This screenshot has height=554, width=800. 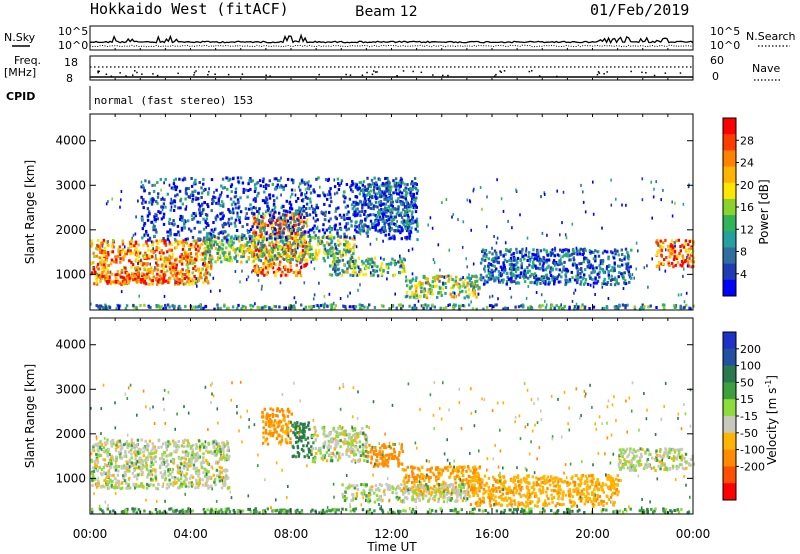 I want to click on ytick-label: 3000, so click(x=70, y=185).